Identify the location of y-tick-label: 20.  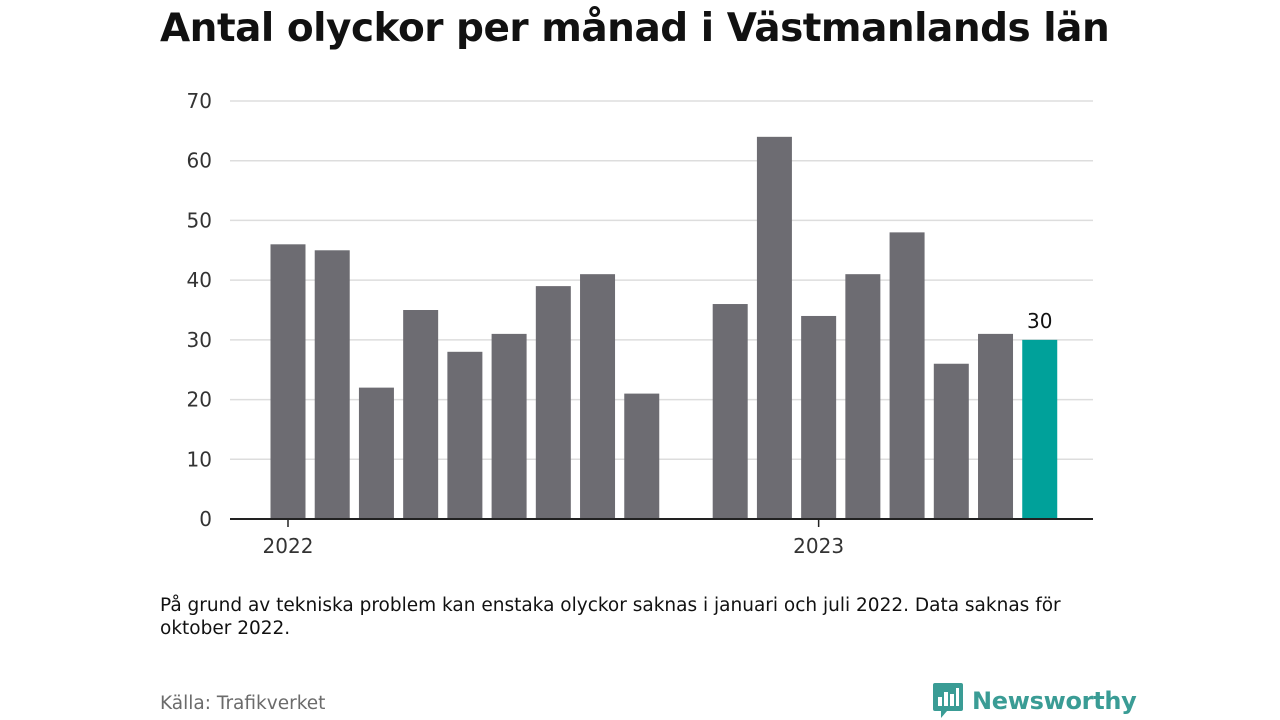
(199, 400).